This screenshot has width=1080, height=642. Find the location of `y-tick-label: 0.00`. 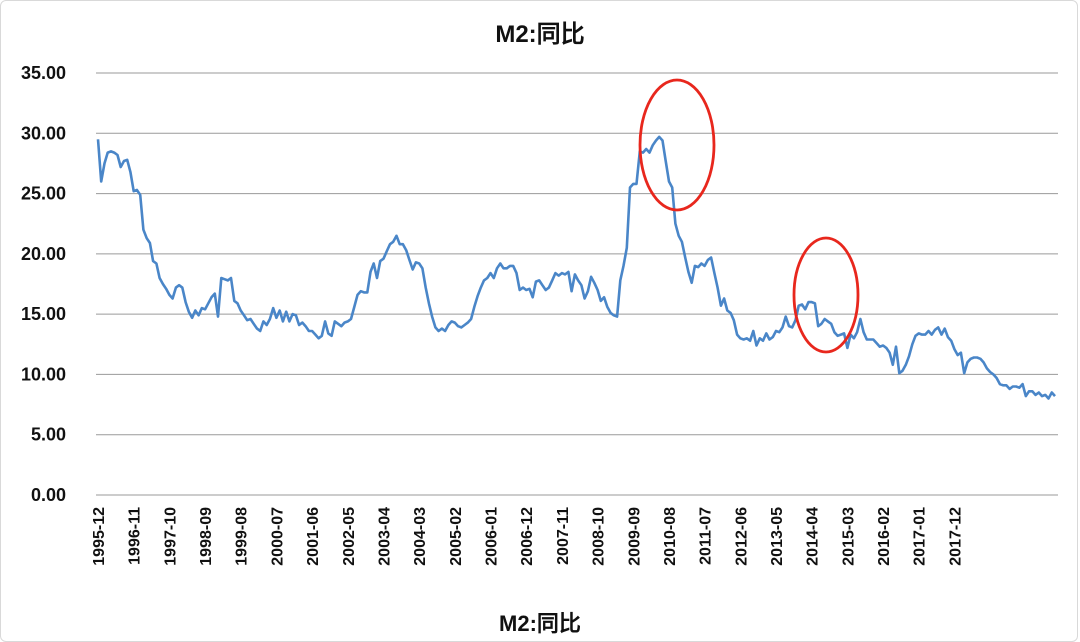

y-tick-label: 0.00 is located at coordinates (48, 495).